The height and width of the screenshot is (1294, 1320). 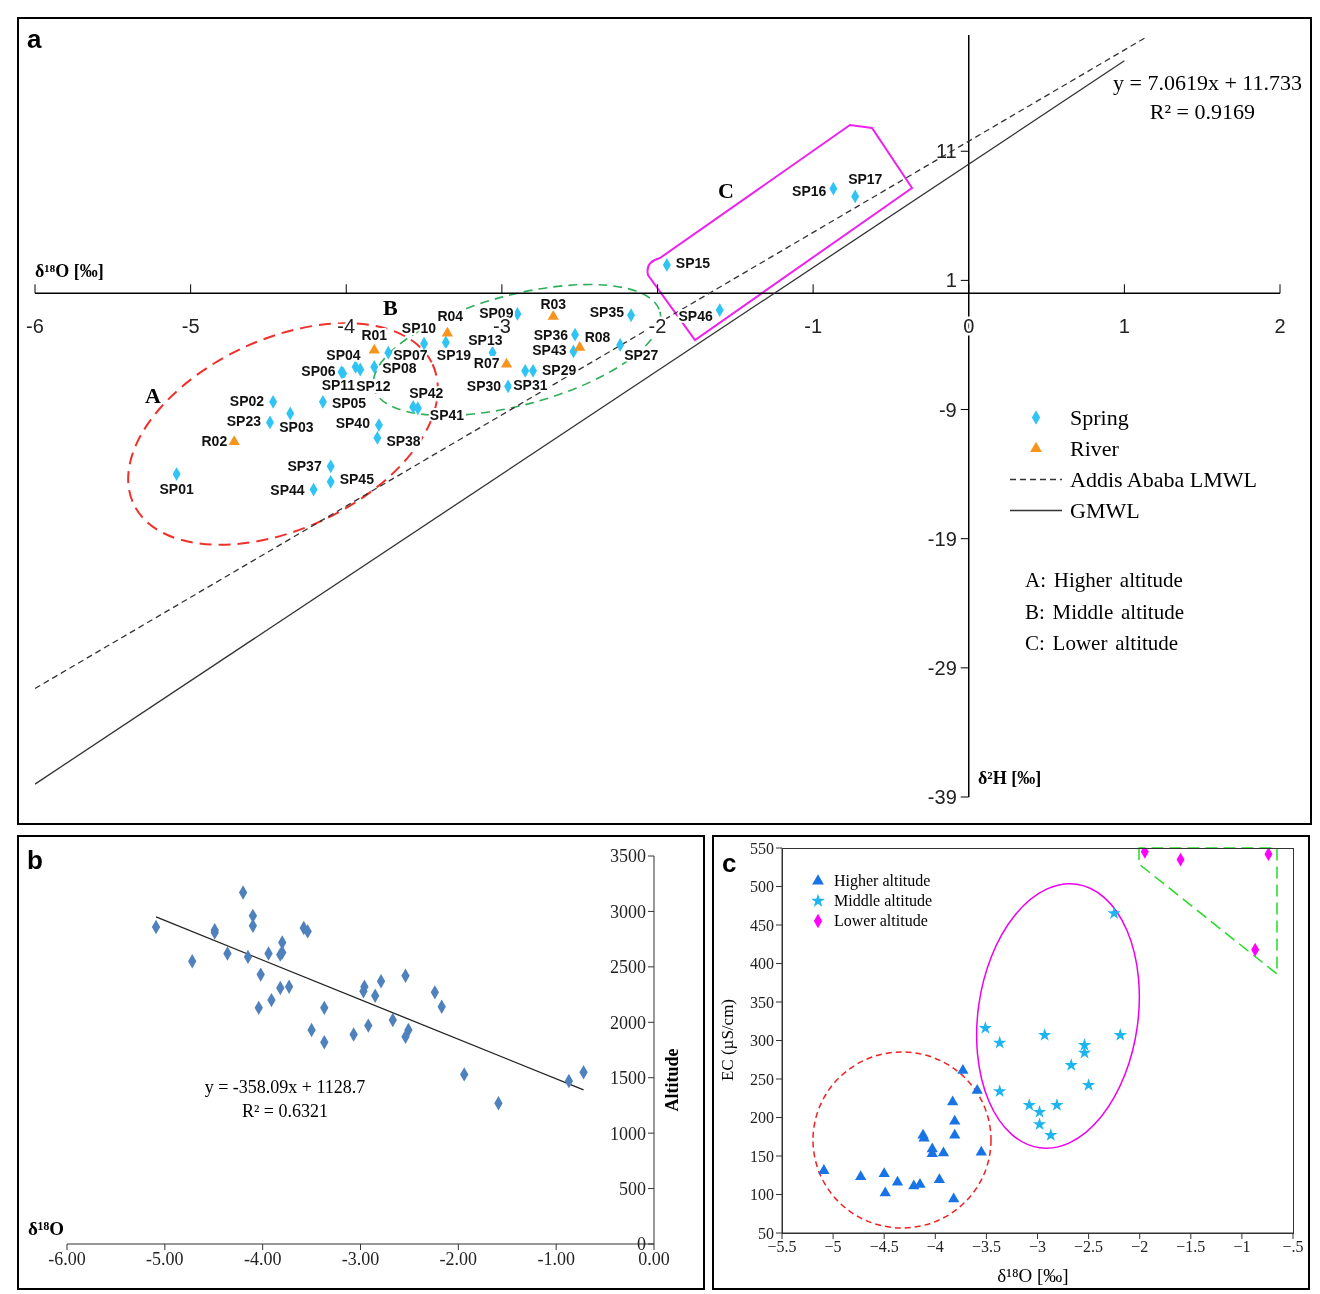 What do you see at coordinates (486, 363) in the screenshot?
I see `data-label: R07` at bounding box center [486, 363].